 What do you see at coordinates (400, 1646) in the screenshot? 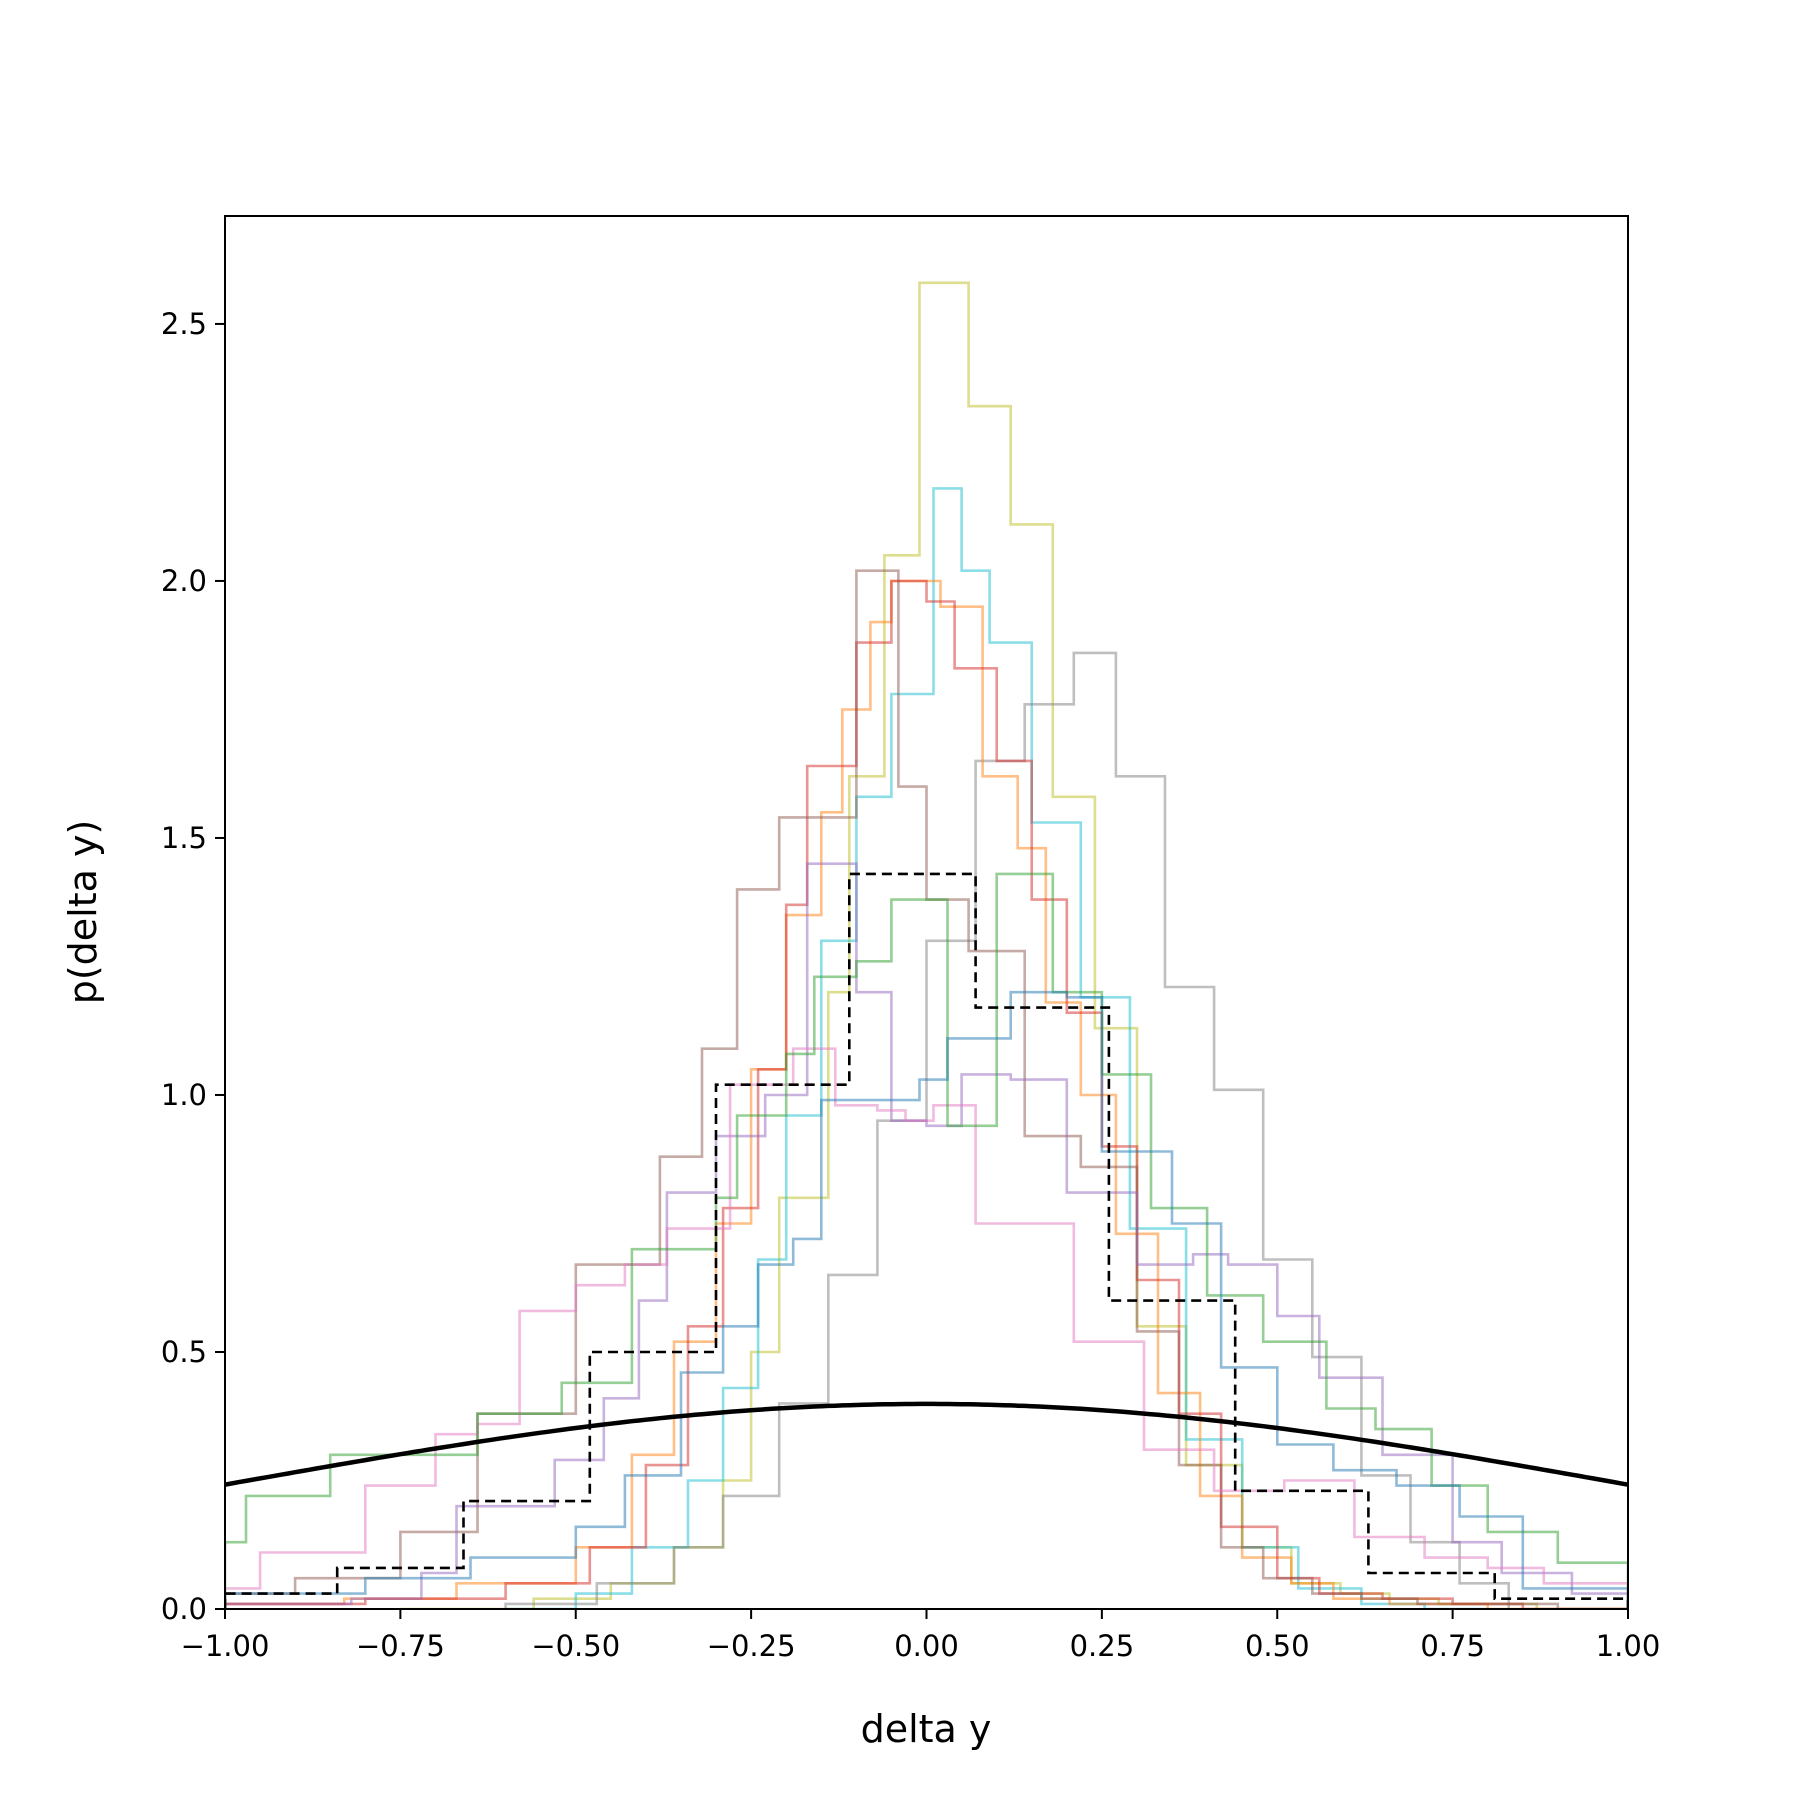
I see `x-tick-label: −0.75` at bounding box center [400, 1646].